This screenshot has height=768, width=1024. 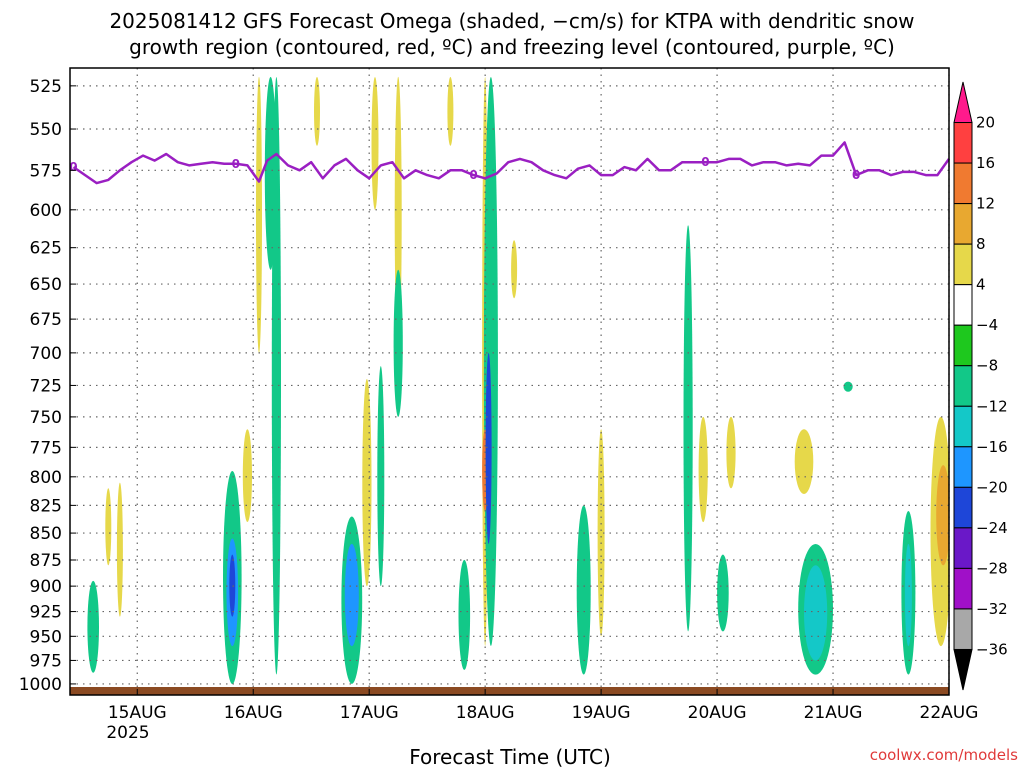 I want to click on y-tick-label: 875, so click(x=46, y=561).